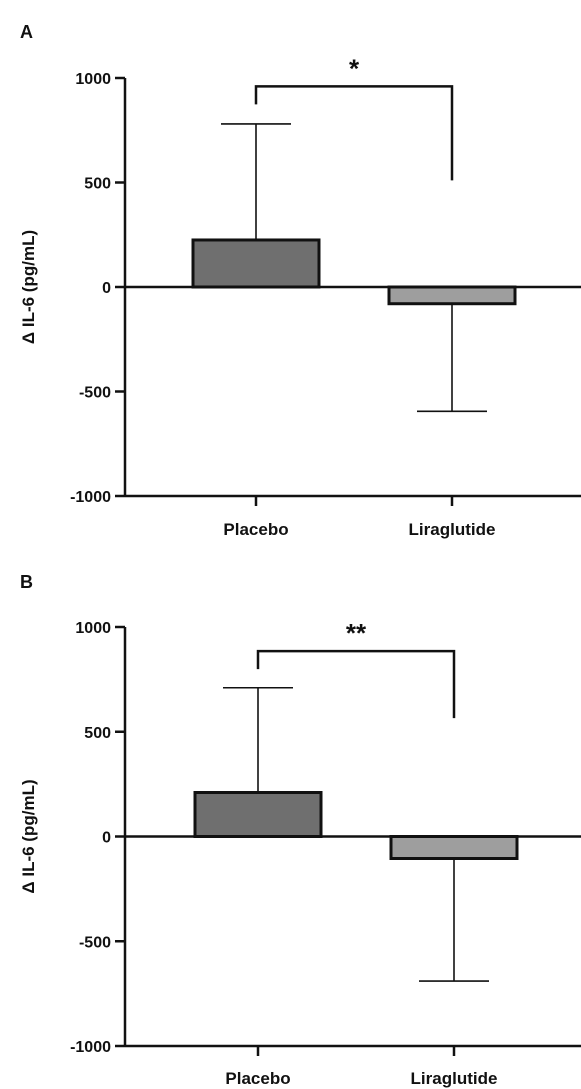 This screenshot has height=1089, width=581. What do you see at coordinates (356, 633) in the screenshot?
I see `significance-label: **` at bounding box center [356, 633].